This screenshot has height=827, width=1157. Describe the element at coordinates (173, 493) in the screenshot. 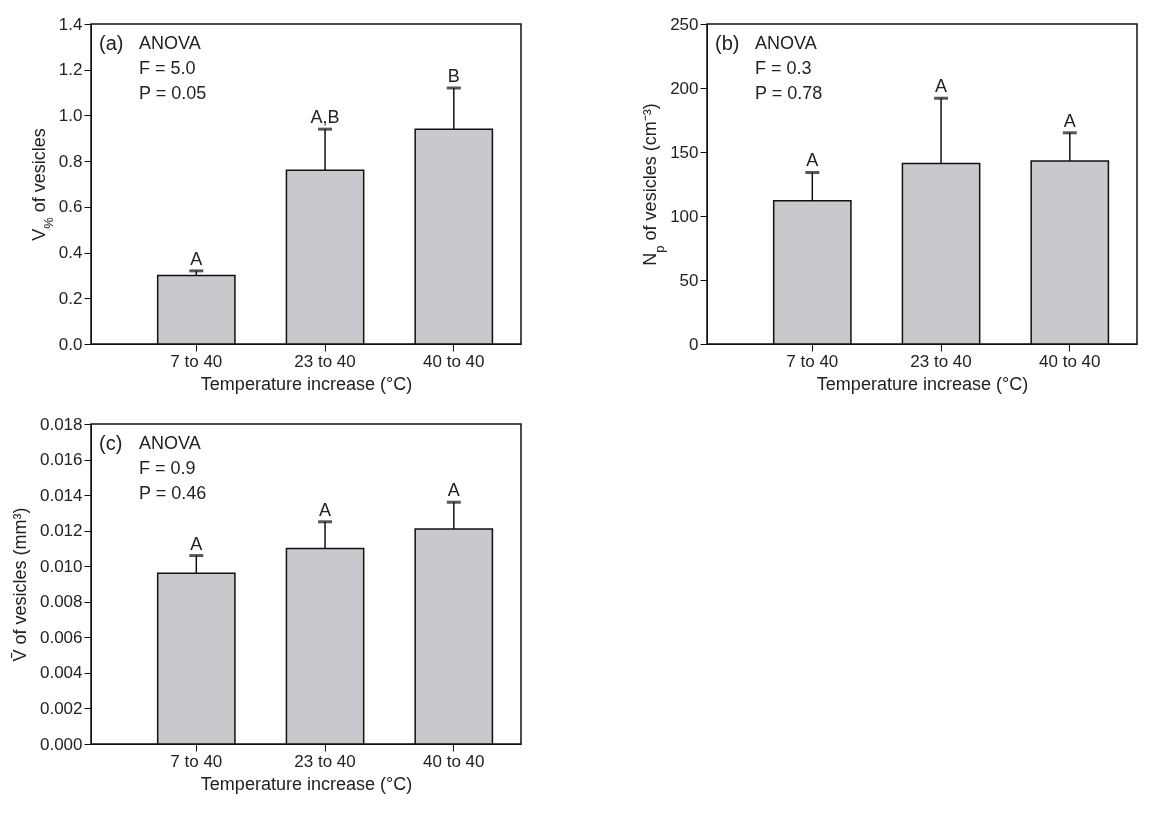

I see `annotation: P = 0.46` at that location.